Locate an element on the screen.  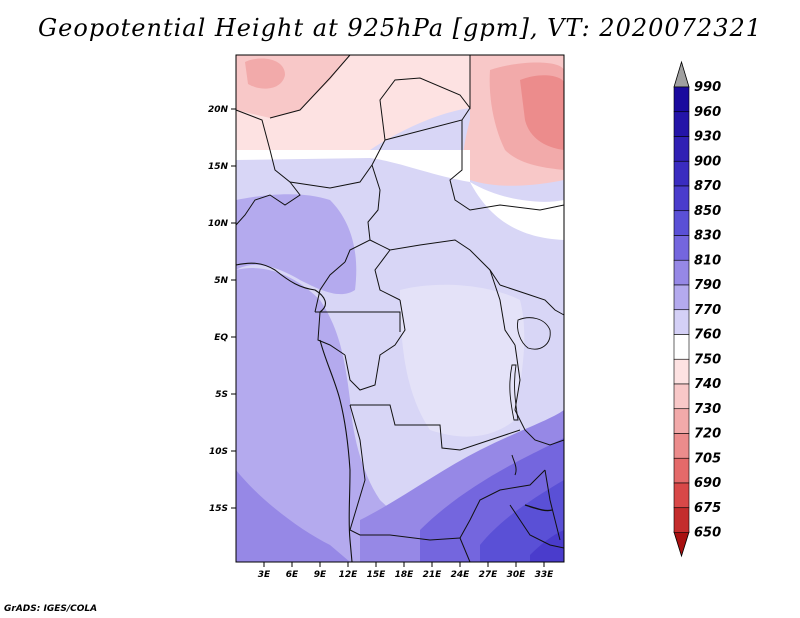
field-810-gulf is located at coordinates (296, 244).